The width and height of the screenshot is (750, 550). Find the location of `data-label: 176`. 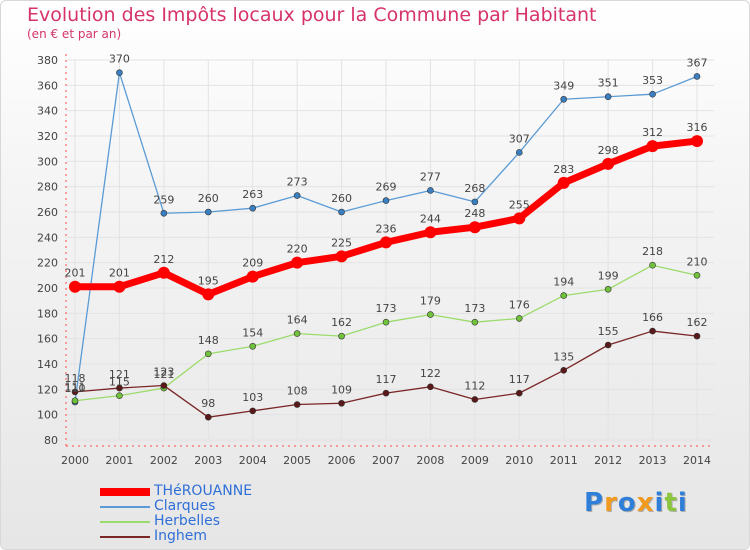

data-label: 176 is located at coordinates (519, 304).